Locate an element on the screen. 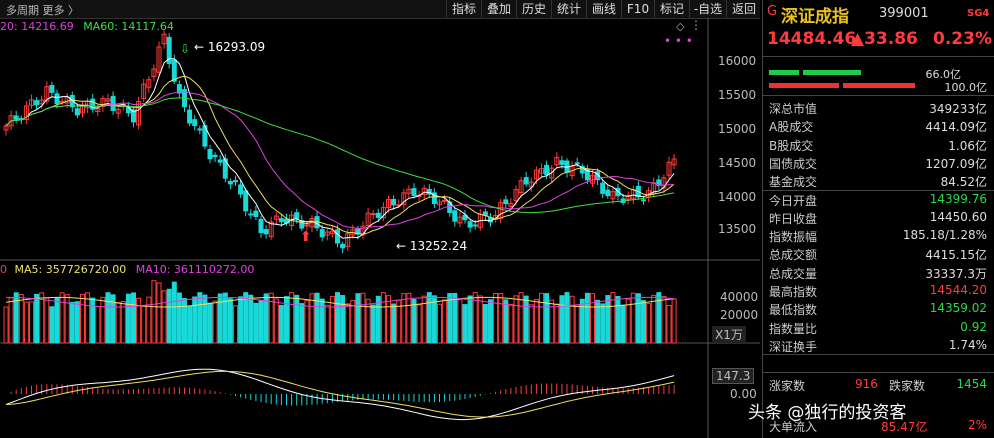  stat-row: 深证换手 1.74% is located at coordinates (879, 347).